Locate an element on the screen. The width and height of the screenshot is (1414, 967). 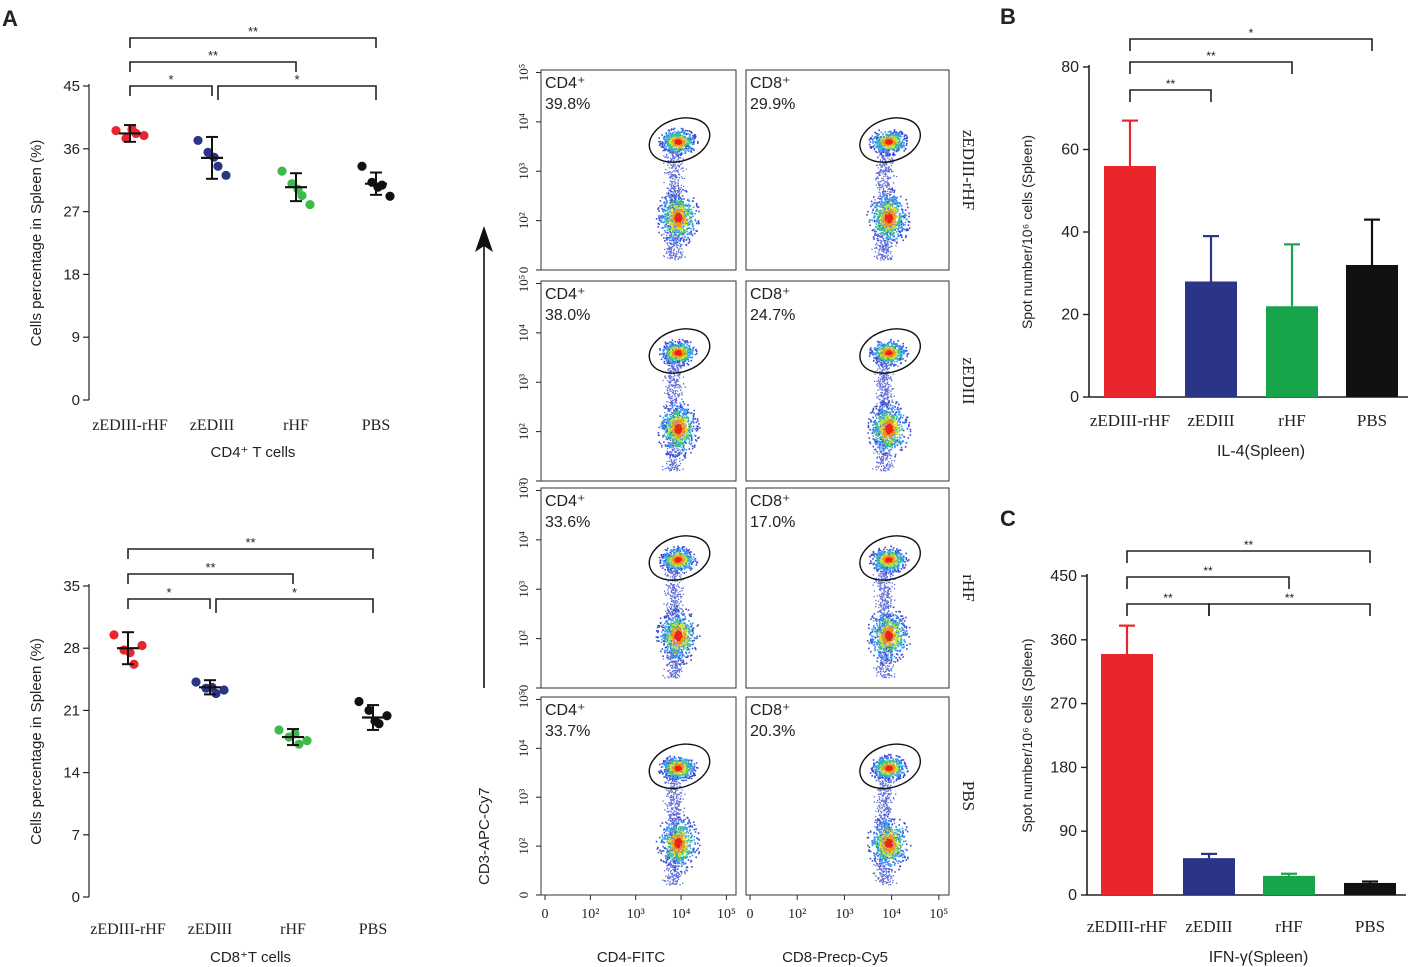
gate-percentage: 33.6% is located at coordinates (567, 522).